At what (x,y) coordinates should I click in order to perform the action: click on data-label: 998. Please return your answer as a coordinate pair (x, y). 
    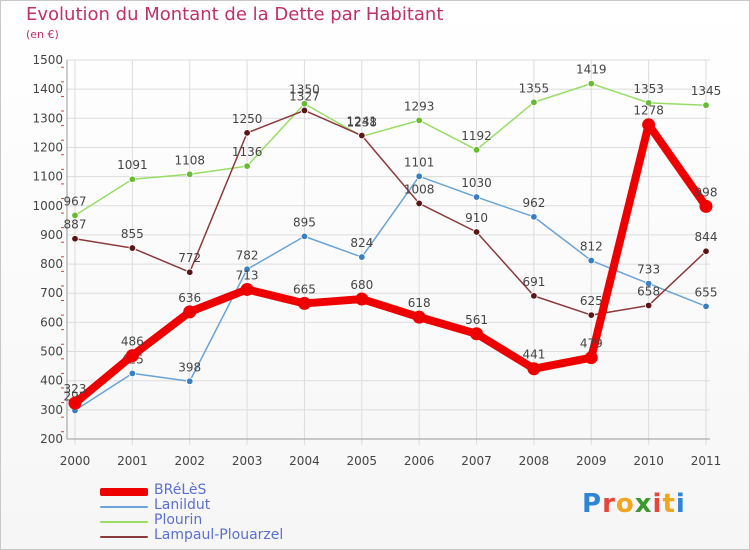
    Looking at the image, I should click on (706, 192).